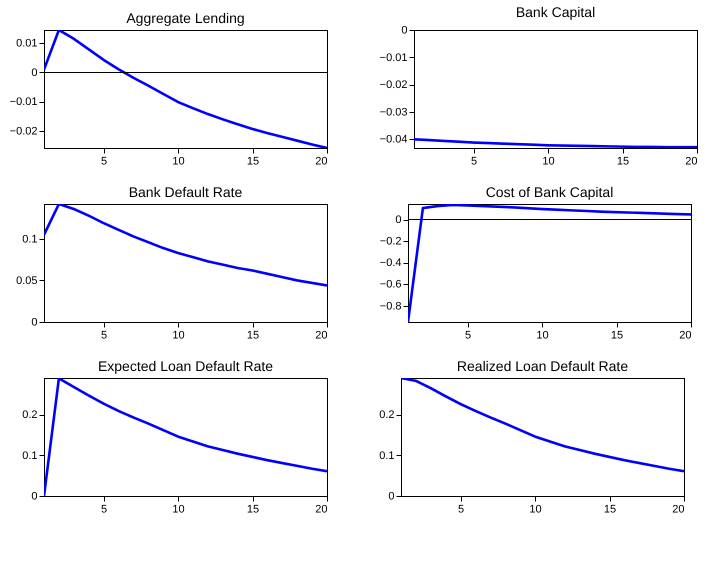  Describe the element at coordinates (391, 306) in the screenshot. I see `y-tick-label: −0.8` at that location.